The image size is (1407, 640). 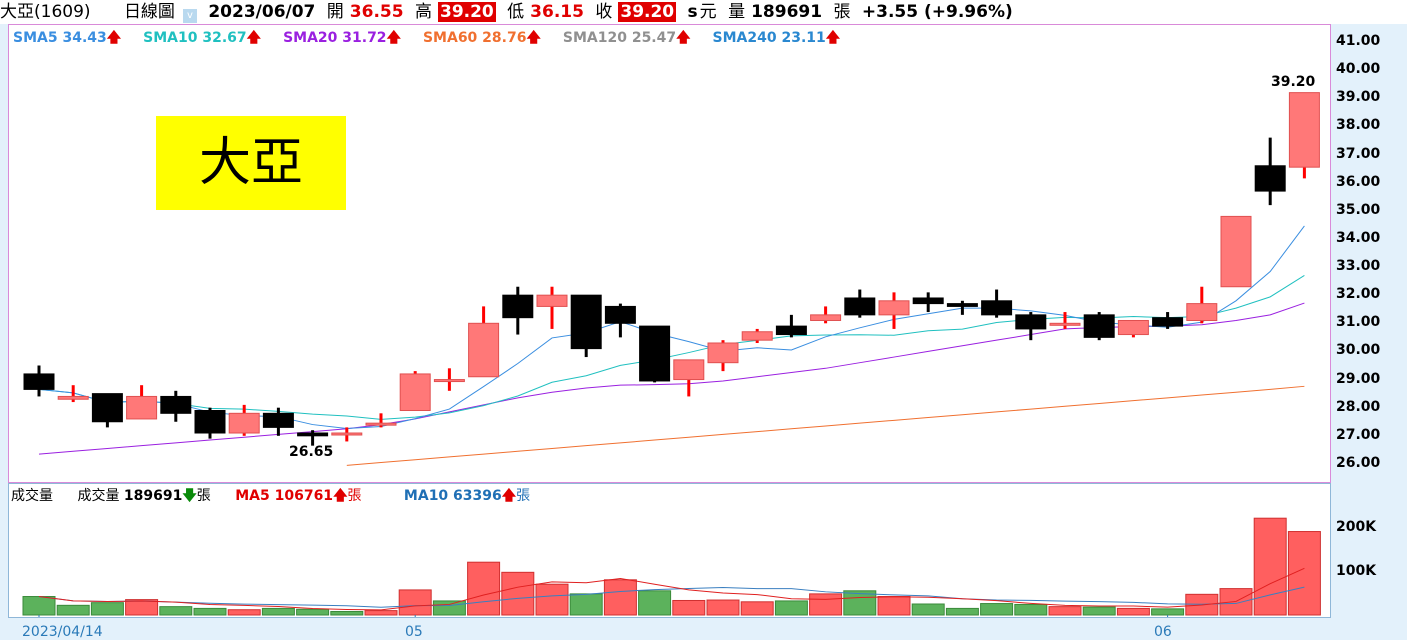 I want to click on volume-label: 量, so click(x=737, y=12).